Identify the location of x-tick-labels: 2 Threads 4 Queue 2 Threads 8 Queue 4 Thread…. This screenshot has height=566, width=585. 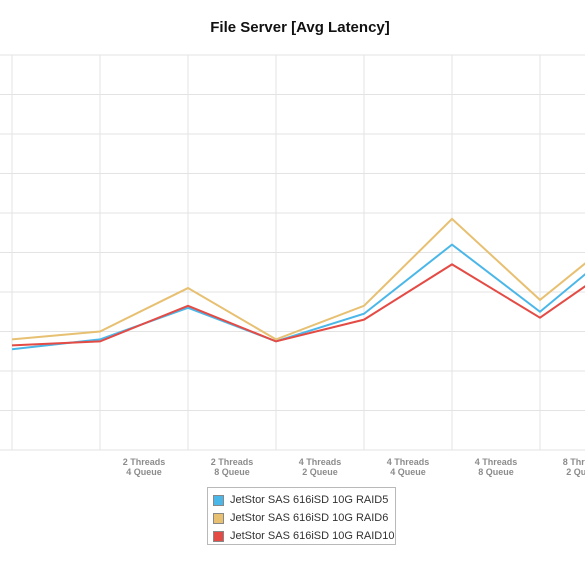
(354, 467).